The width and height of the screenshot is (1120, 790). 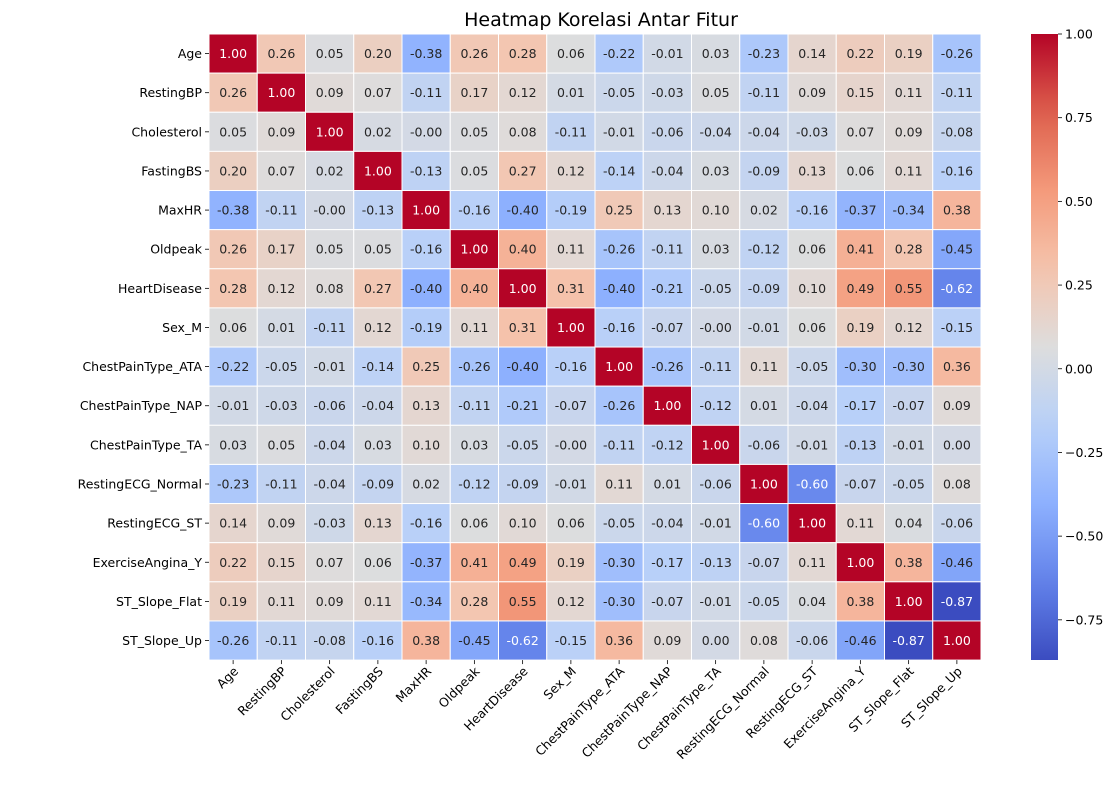 I want to click on cell-value-label: 0.15, so click(x=860, y=92).